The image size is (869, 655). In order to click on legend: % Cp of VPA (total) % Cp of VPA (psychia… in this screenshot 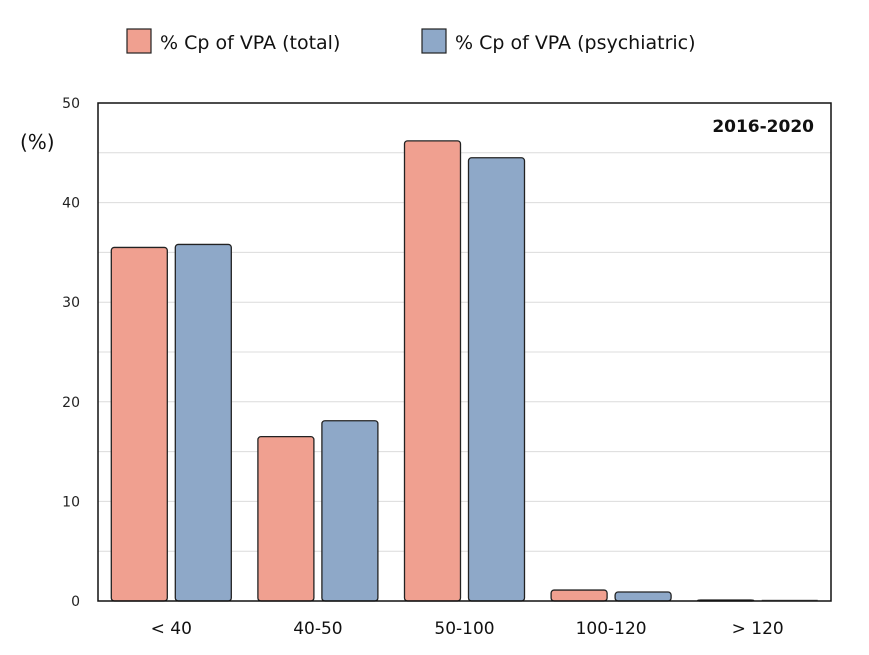, I will do `click(411, 41)`.